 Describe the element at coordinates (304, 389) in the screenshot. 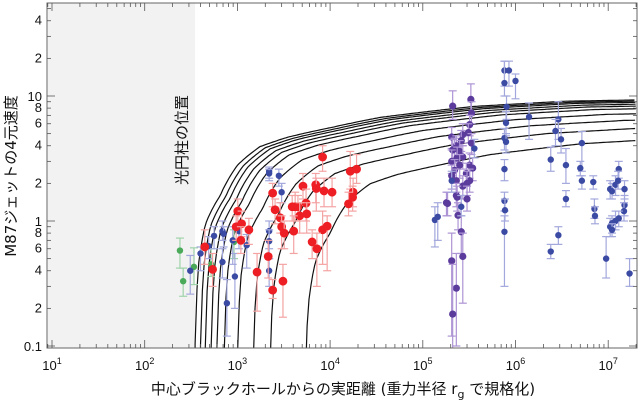

I see `x-axis-label-main: 中心ブラックホールからの実距離 (重力半径 r` at that location.